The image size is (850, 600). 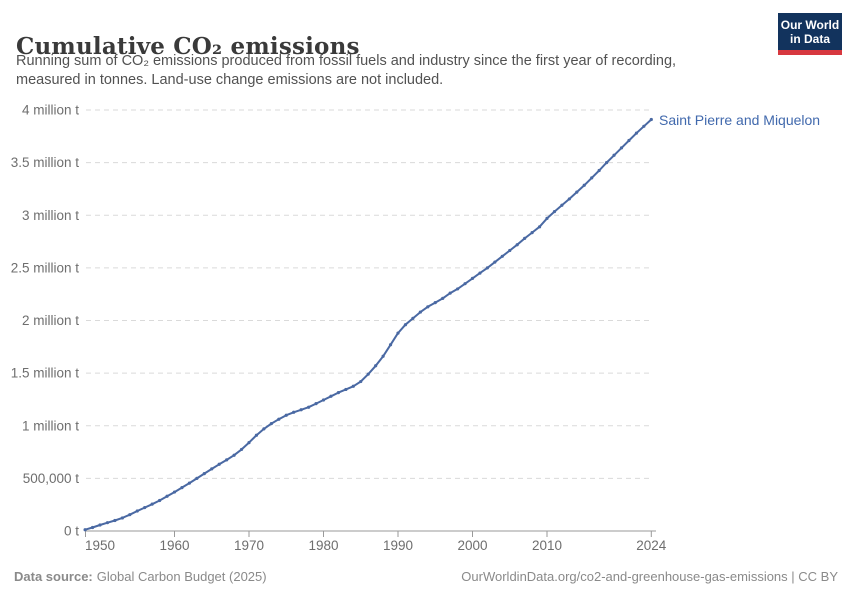 What do you see at coordinates (71, 531) in the screenshot?
I see `y-axis-label: 0 t` at bounding box center [71, 531].